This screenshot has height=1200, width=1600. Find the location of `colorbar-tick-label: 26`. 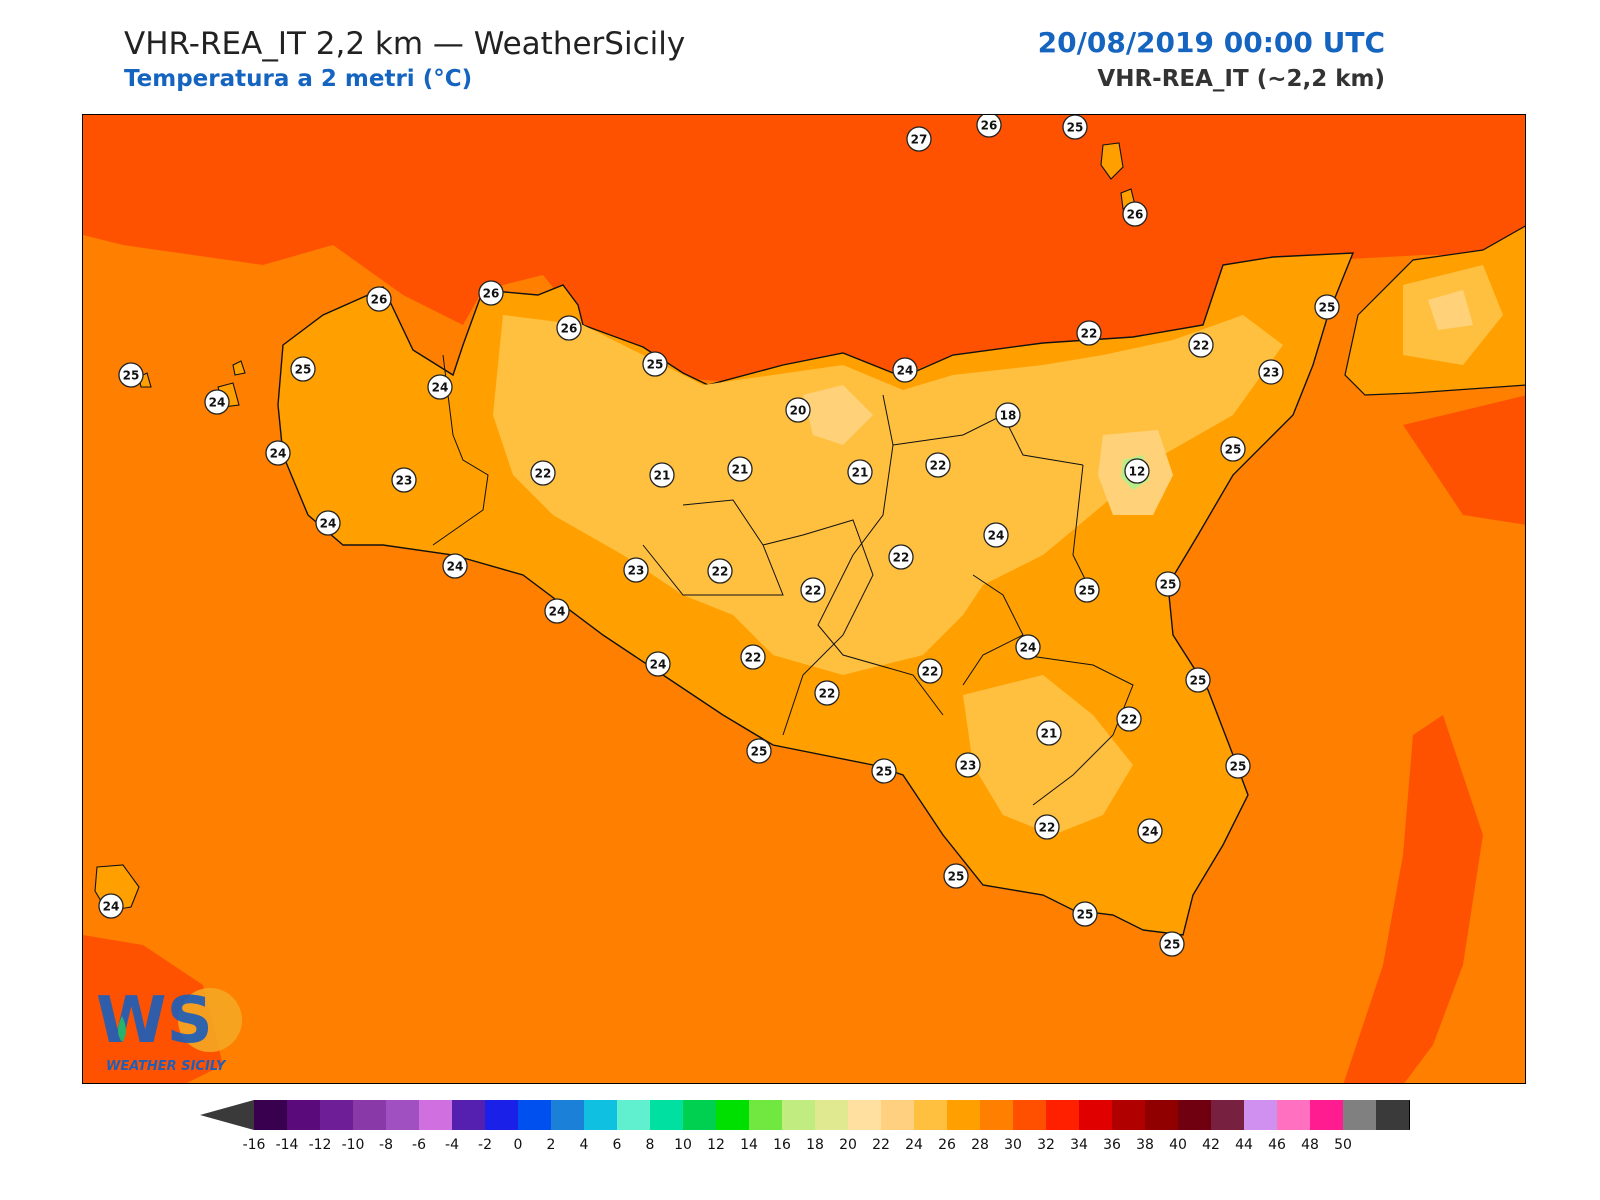

colorbar-tick-label: 26 is located at coordinates (947, 1145).